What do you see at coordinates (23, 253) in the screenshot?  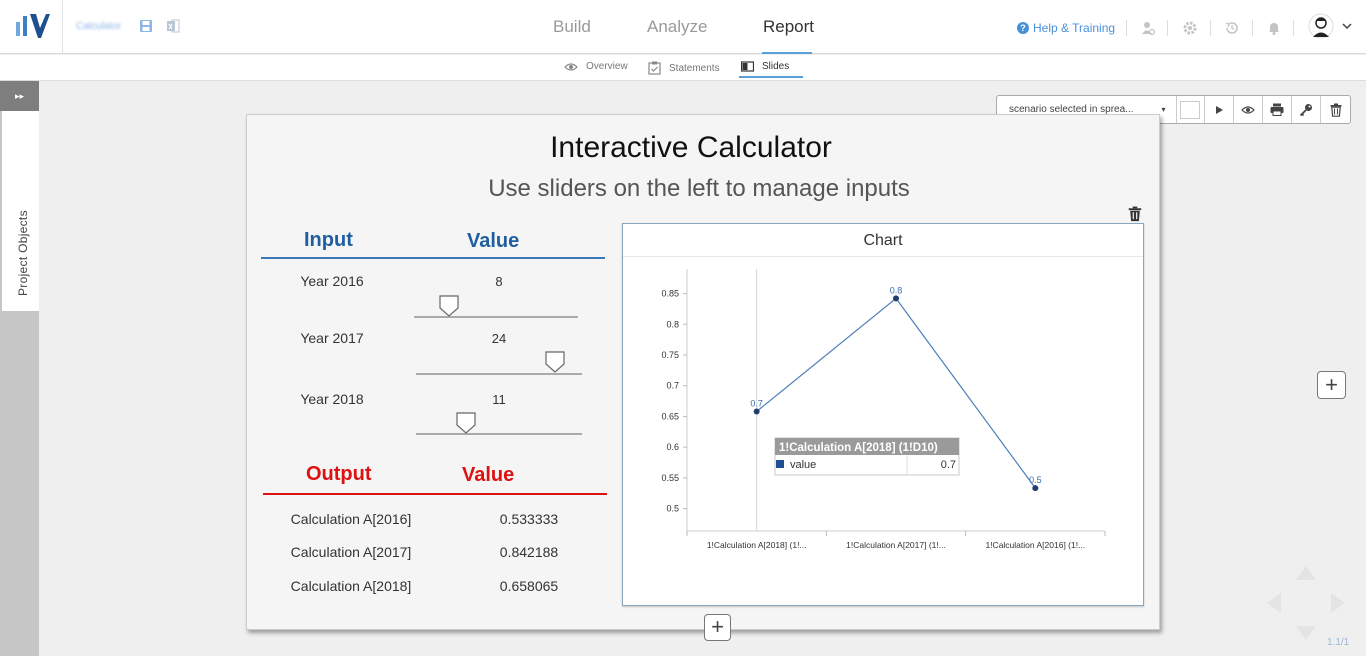 I see `project-objects-label: Project Objects` at bounding box center [23, 253].